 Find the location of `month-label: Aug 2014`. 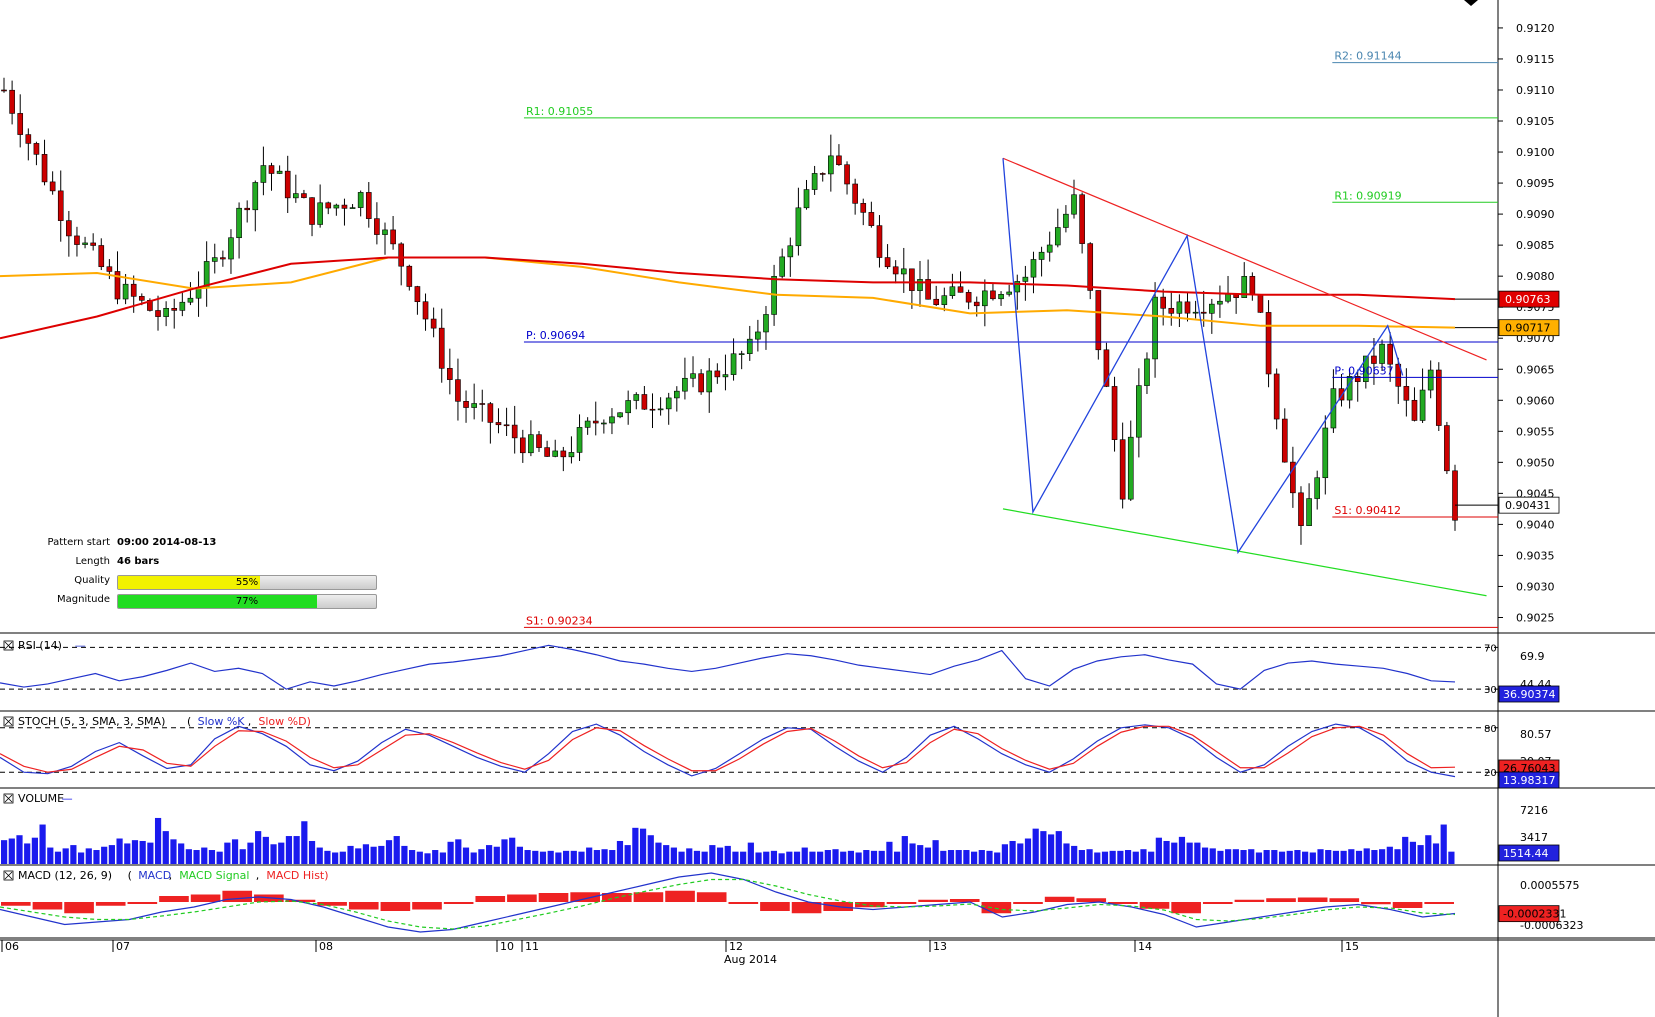

month-label: Aug 2014 is located at coordinates (750, 959).